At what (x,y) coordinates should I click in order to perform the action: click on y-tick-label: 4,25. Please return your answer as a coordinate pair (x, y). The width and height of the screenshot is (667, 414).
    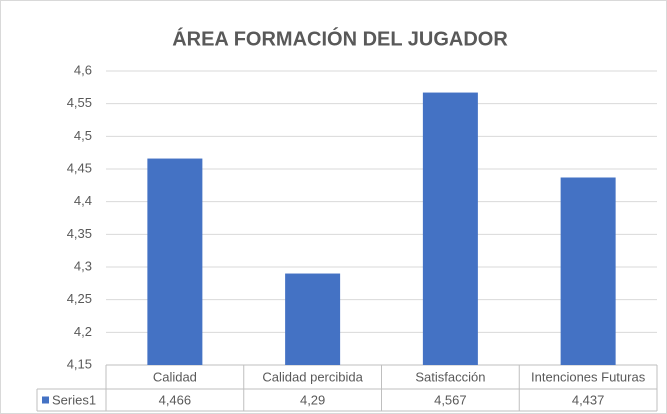
    Looking at the image, I should click on (79, 298).